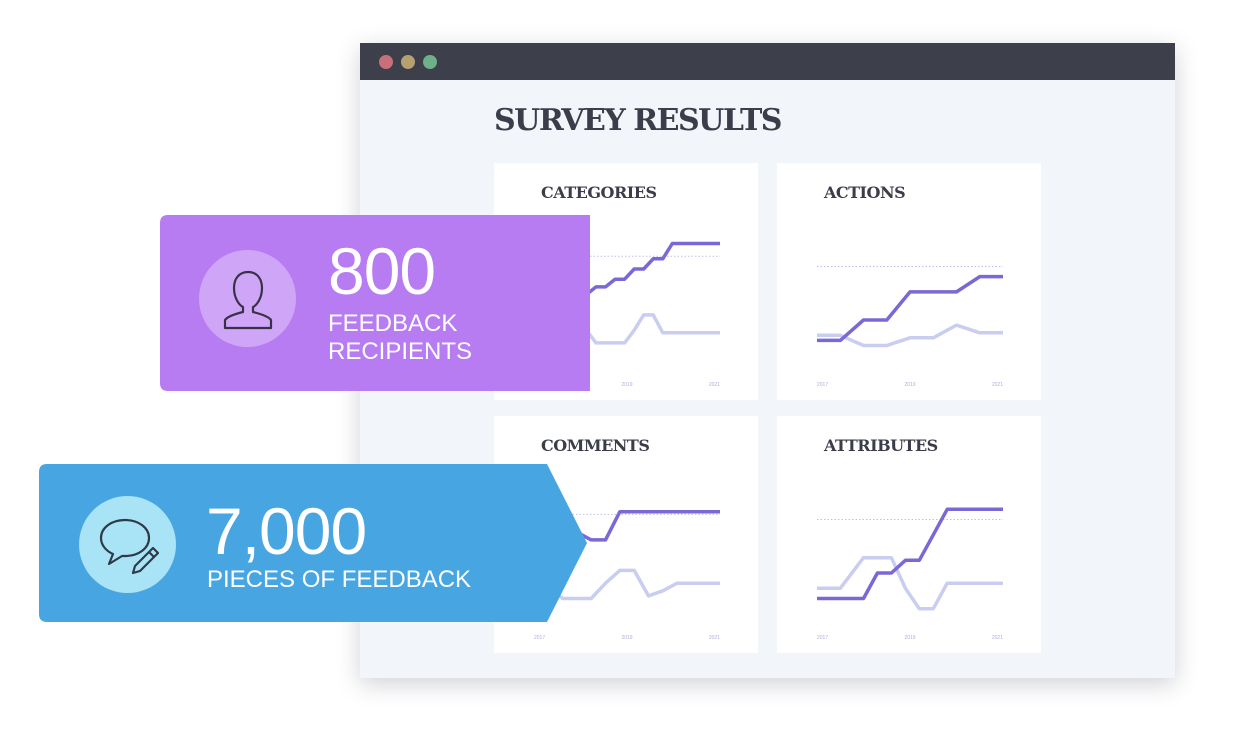 The image size is (1239, 742). I want to click on feedback-icon-circle, so click(127, 544).